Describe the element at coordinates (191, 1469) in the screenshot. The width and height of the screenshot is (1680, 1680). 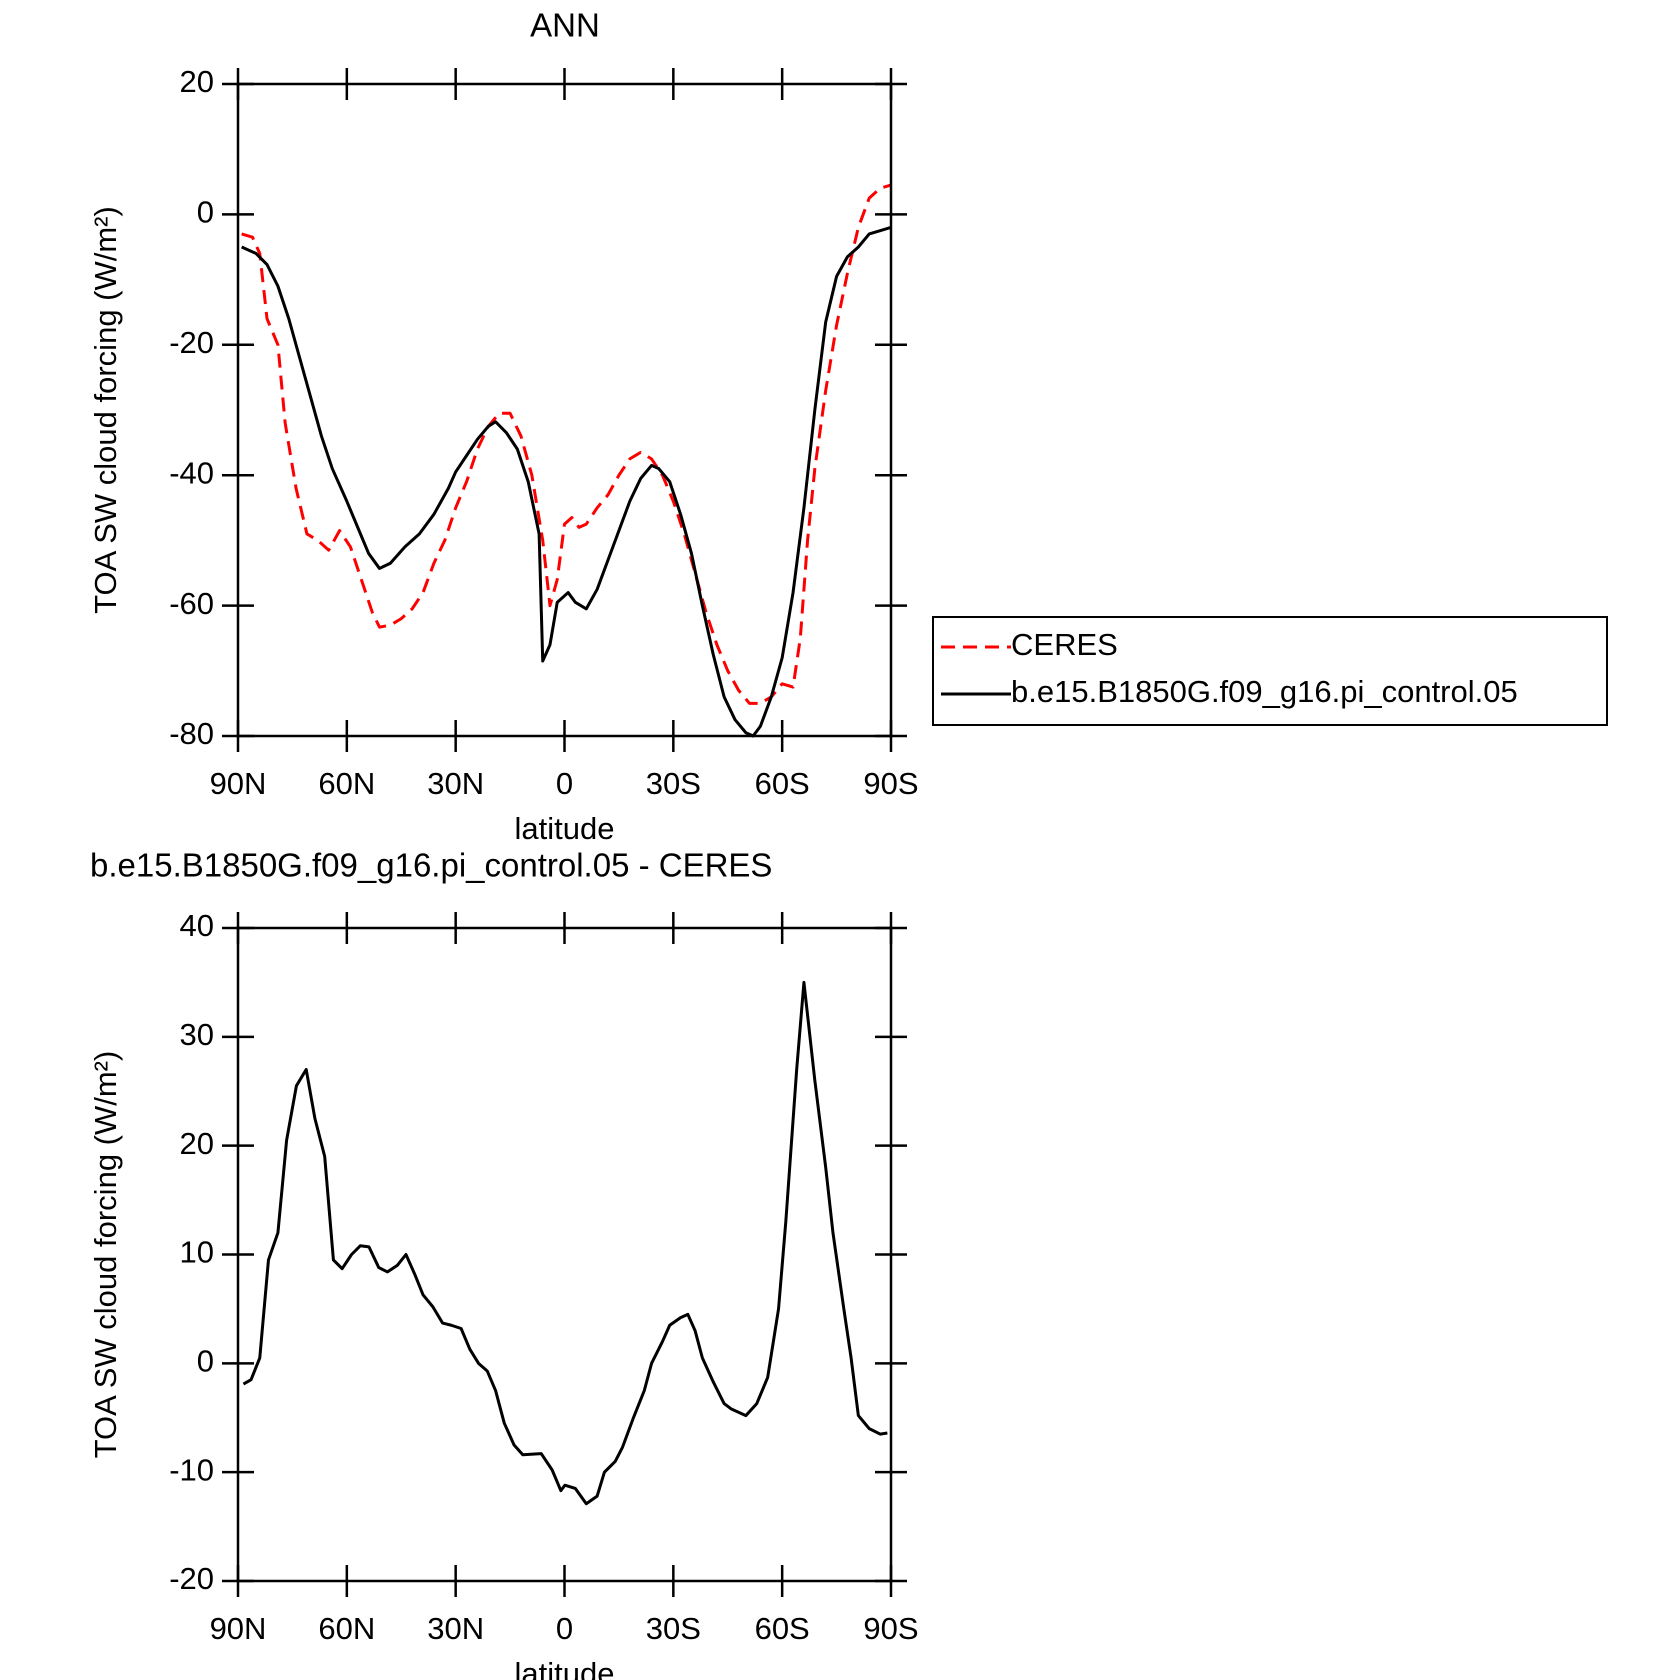
I see `y-tick-label: -10` at that location.